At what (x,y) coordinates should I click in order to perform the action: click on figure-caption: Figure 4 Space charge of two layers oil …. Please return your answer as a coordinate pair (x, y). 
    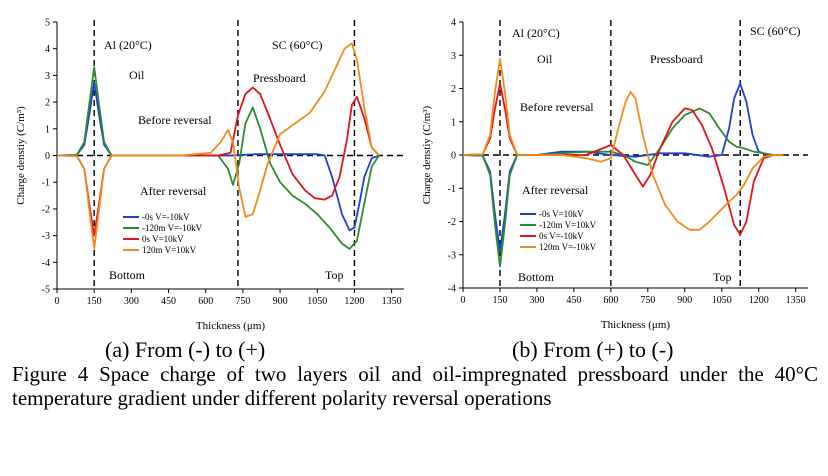
    Looking at the image, I should click on (415, 386).